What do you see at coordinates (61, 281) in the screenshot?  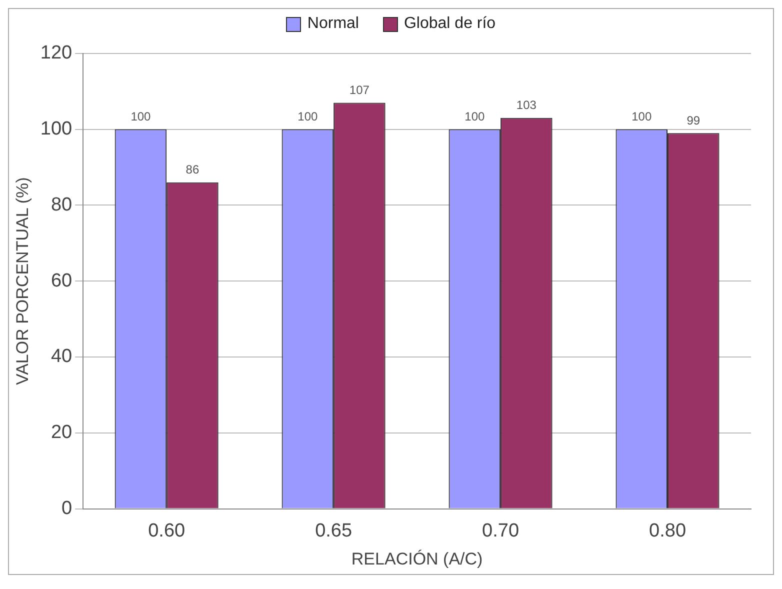 I see `y-tick-label: 60` at bounding box center [61, 281].